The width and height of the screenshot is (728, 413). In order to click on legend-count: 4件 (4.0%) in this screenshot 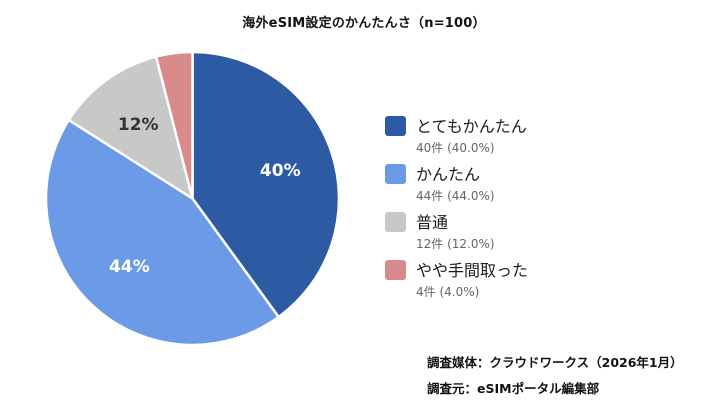, I will do `click(448, 292)`.